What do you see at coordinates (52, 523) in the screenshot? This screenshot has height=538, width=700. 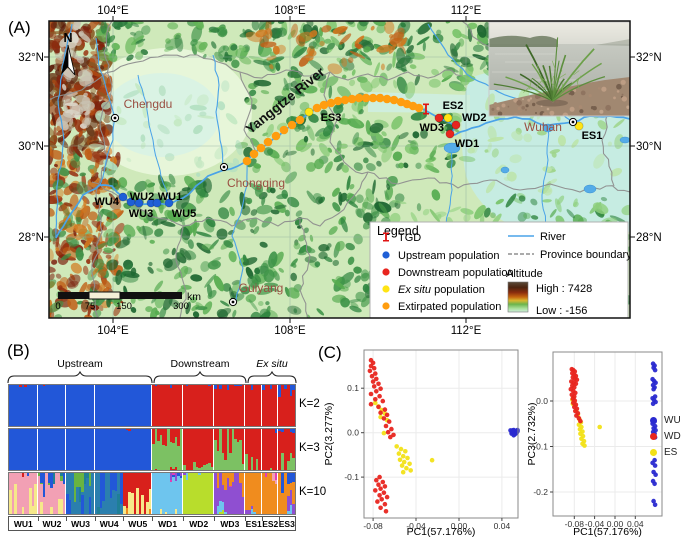 I see `population-label-WU2: WU2` at bounding box center [52, 523].